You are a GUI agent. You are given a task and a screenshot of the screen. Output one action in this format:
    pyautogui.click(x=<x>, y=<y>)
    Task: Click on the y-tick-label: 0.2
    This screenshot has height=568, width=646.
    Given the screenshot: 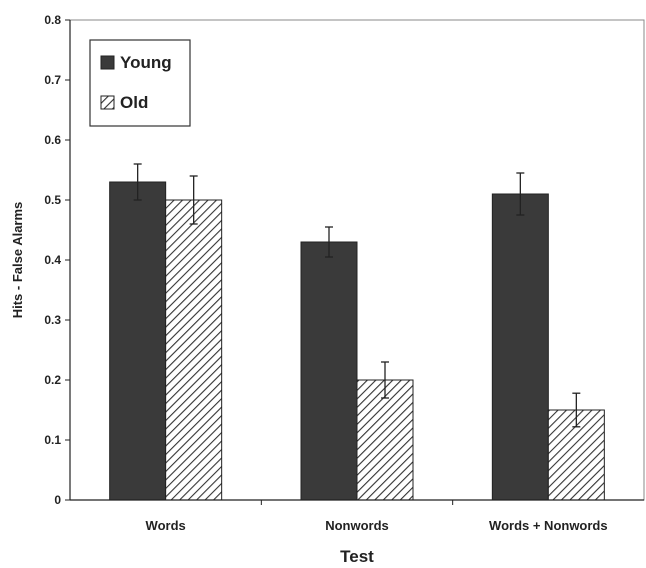 What is the action you would take?
    pyautogui.click(x=52, y=380)
    